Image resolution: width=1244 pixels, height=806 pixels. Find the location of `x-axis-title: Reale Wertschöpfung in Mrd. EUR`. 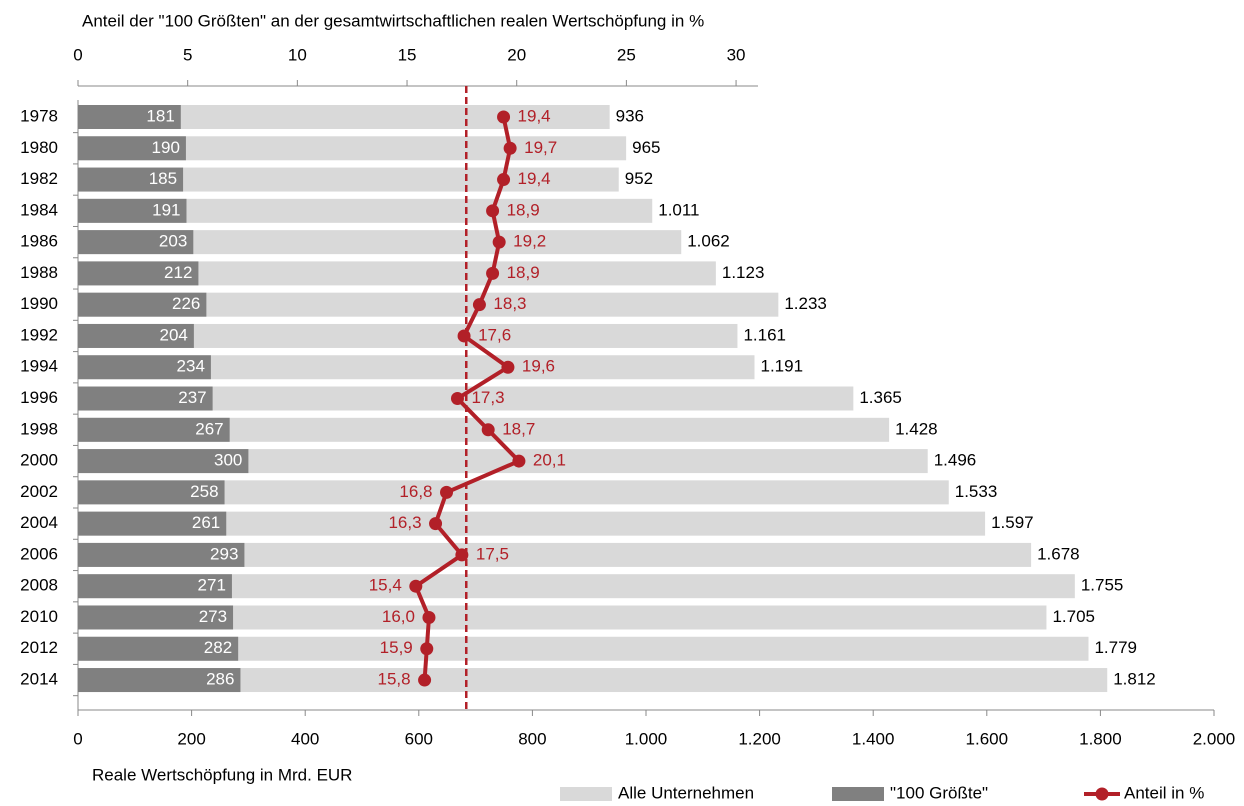

x-axis-title: Reale Wertschöpfung in Mrd. EUR is located at coordinates (222, 774).